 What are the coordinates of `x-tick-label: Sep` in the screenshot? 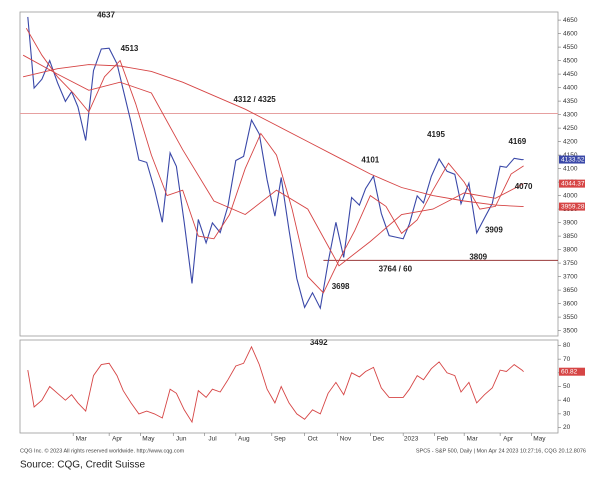 It's located at (280, 439).